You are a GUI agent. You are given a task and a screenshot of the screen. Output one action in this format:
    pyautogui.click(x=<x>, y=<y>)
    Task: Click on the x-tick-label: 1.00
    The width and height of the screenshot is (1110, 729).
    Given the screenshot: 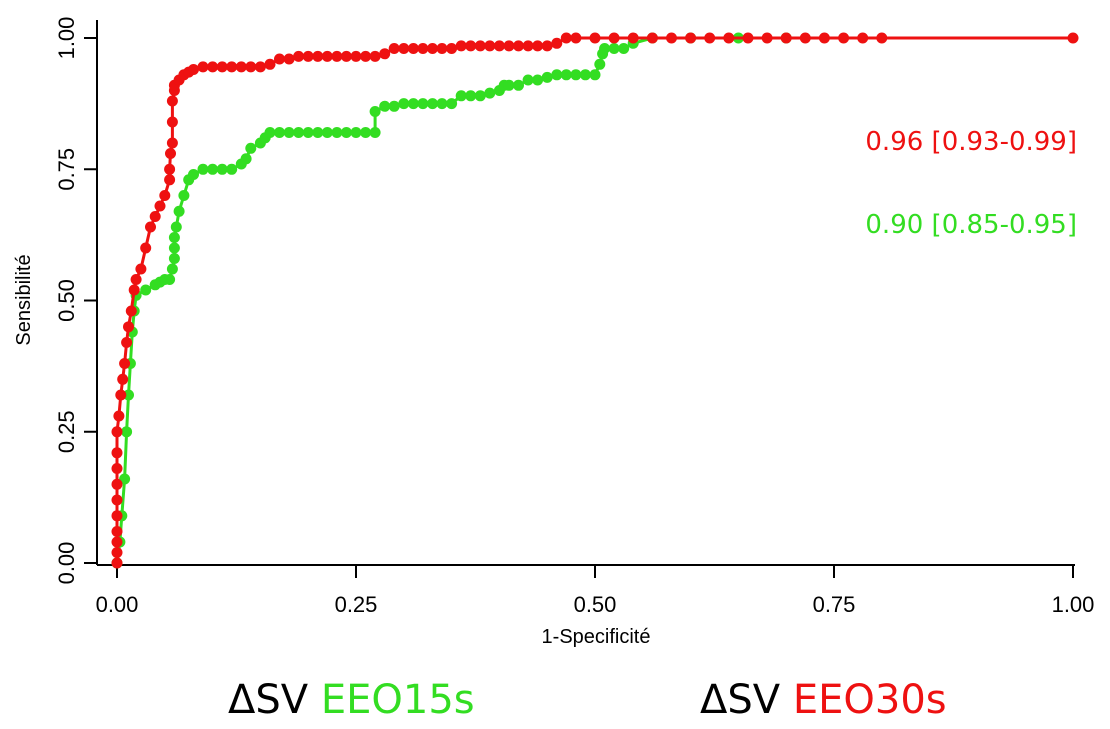 What is the action you would take?
    pyautogui.click(x=1073, y=604)
    